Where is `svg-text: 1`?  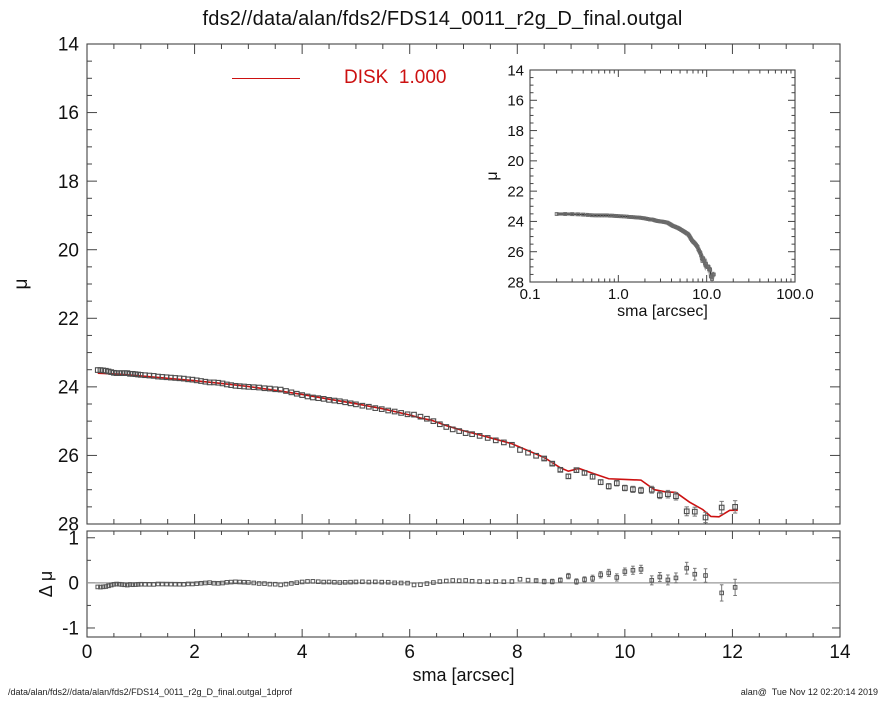 svg-text: 1 is located at coordinates (73, 538).